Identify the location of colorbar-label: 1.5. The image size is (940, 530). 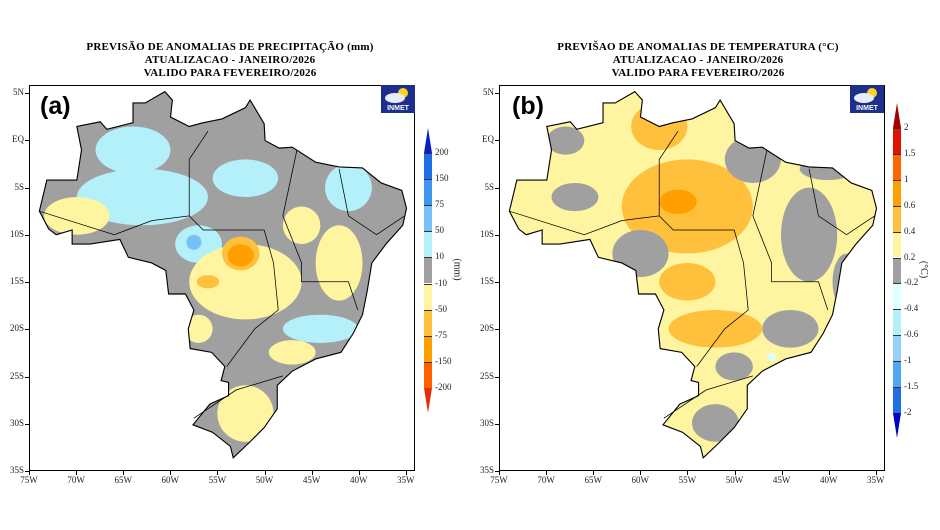
(910, 152).